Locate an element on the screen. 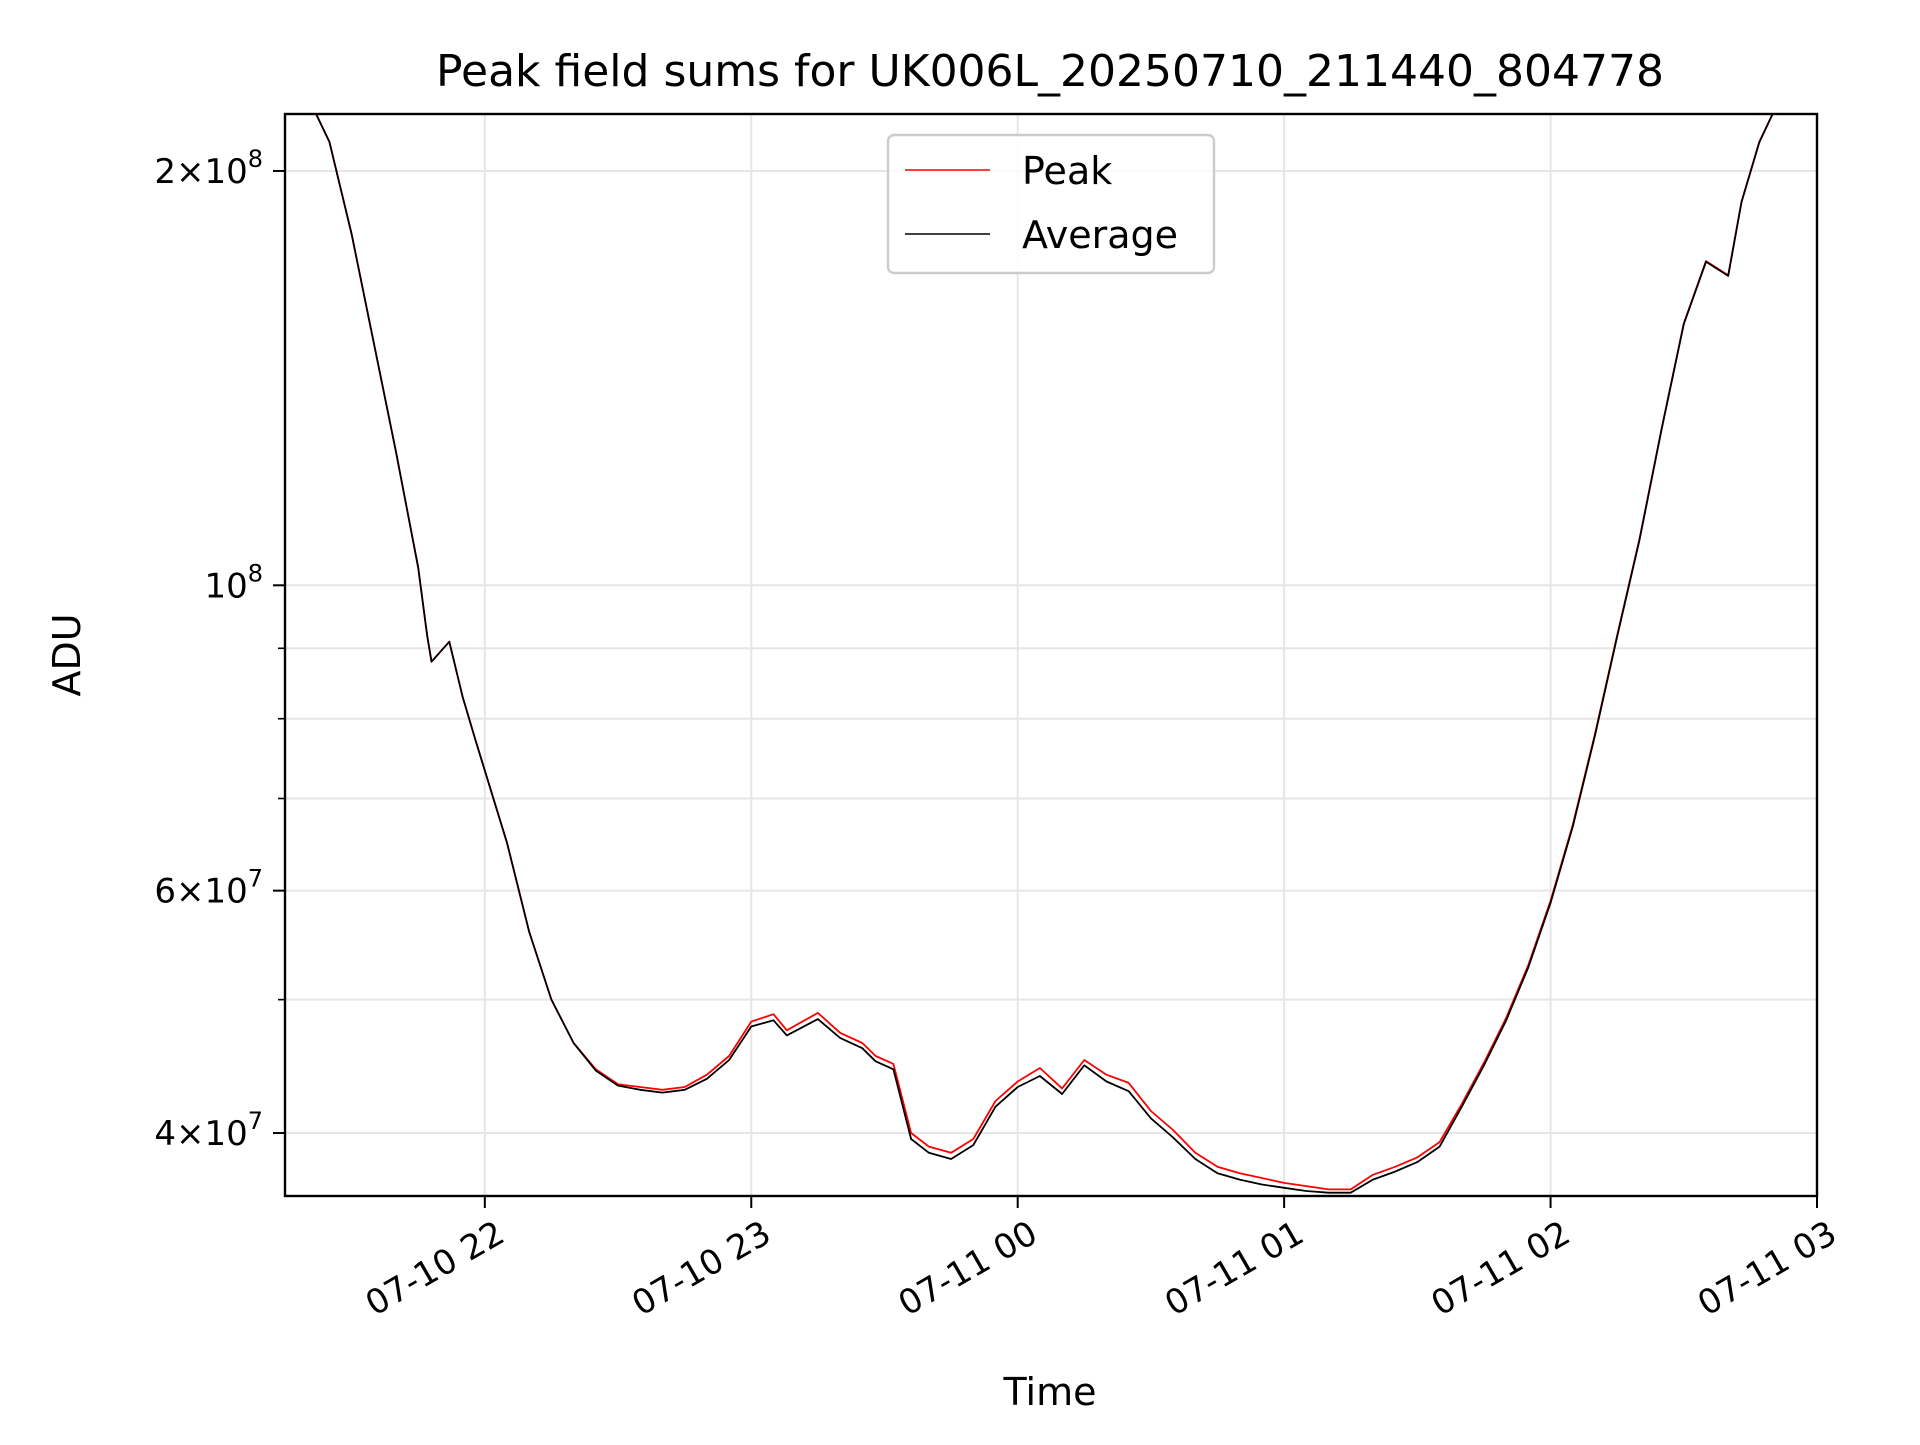 The image size is (1920, 1445). y-axis-label: ADU is located at coordinates (67, 654).